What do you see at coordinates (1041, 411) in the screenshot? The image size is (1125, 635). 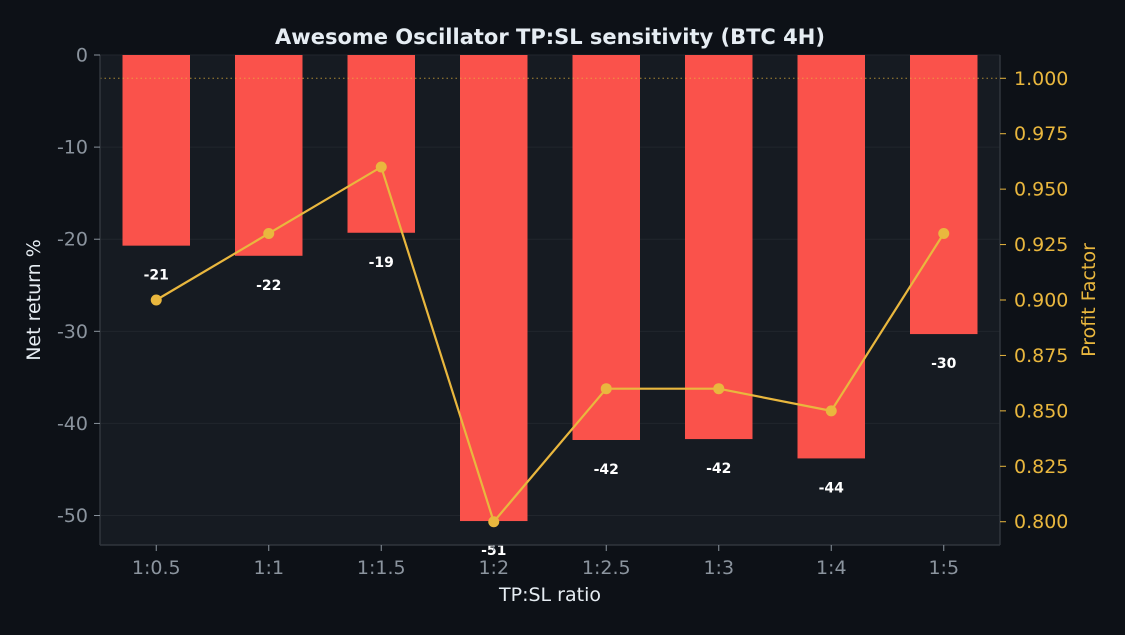 I see `y2-tick-label: 0.850` at bounding box center [1041, 411].